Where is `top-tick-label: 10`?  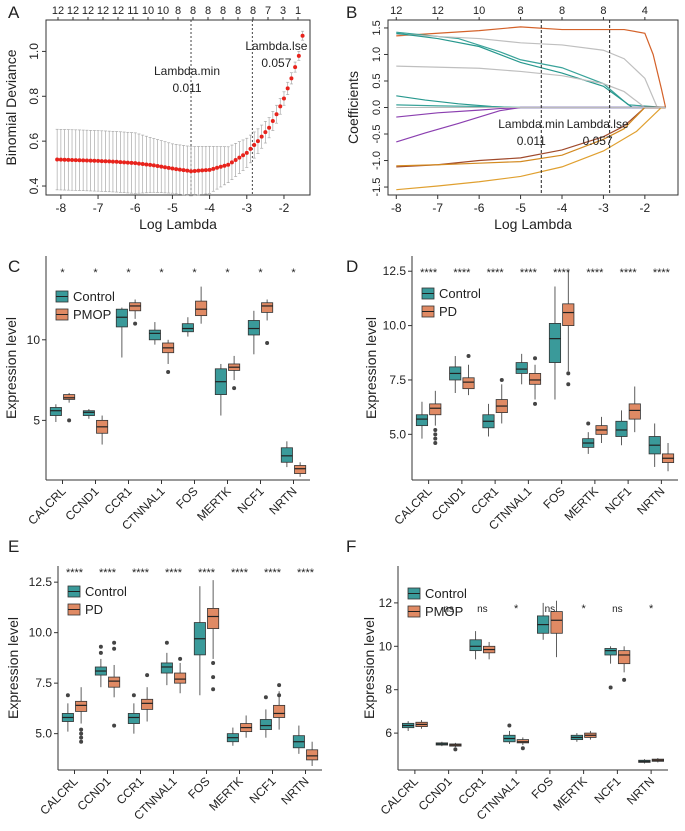 top-tick-label: 10 is located at coordinates (148, 11).